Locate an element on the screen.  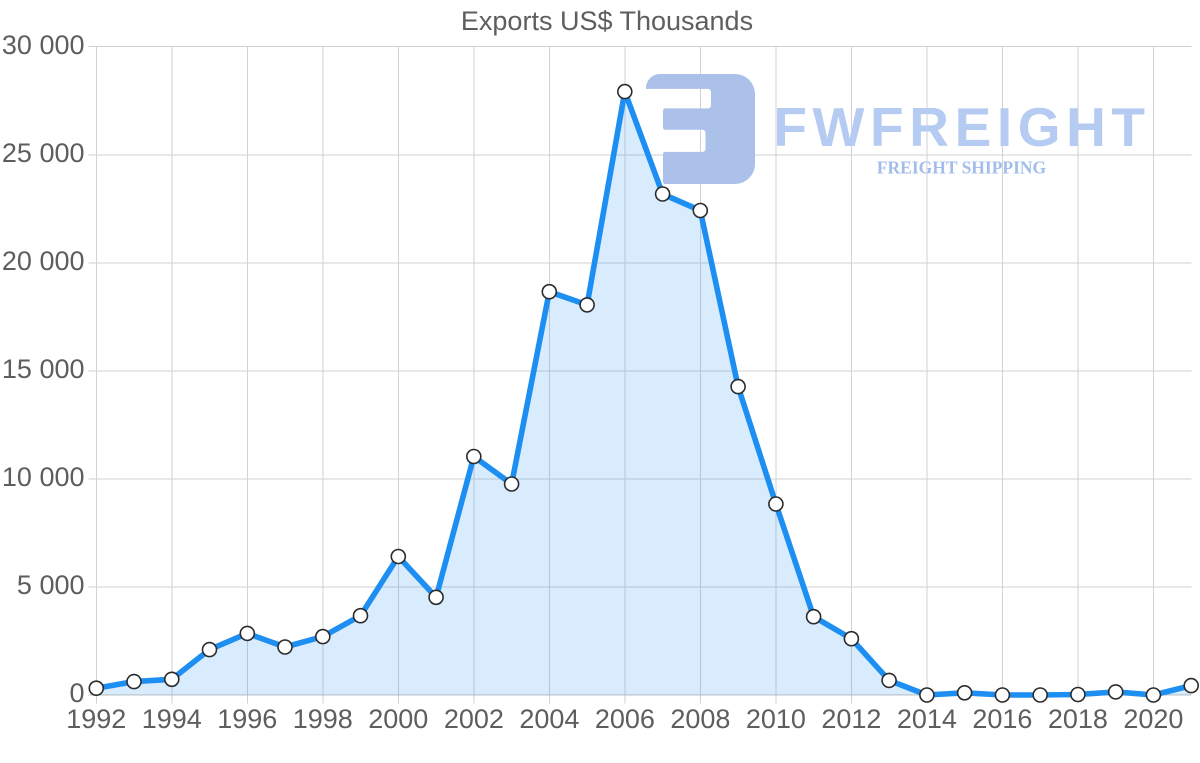
svg-text: FWFREIGHT is located at coordinates (961, 127).